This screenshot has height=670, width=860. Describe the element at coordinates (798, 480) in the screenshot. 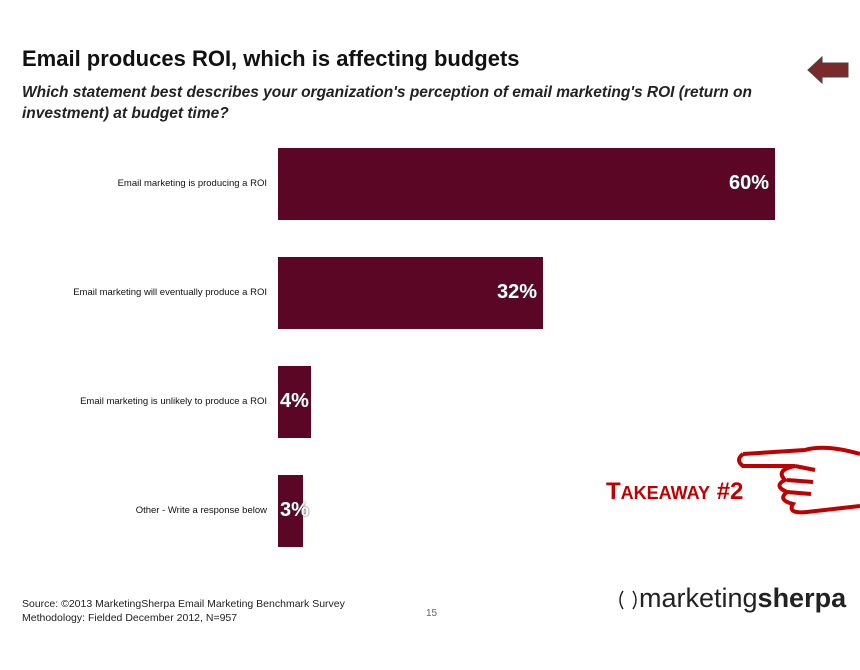

I see `pointing-hand-icon` at that location.